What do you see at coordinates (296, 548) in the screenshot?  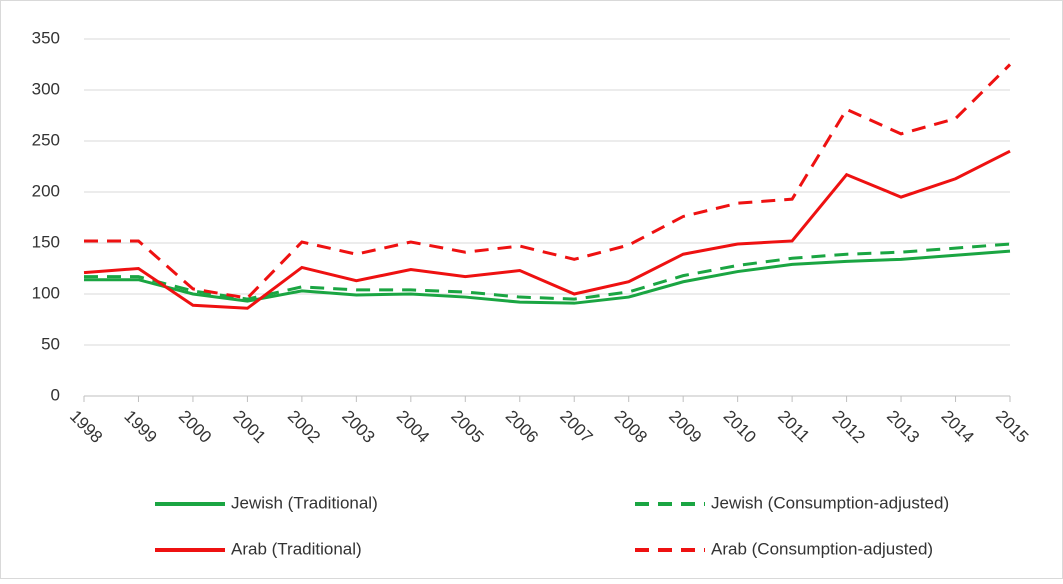 I see `legend-label: Arab (Traditional)` at bounding box center [296, 548].